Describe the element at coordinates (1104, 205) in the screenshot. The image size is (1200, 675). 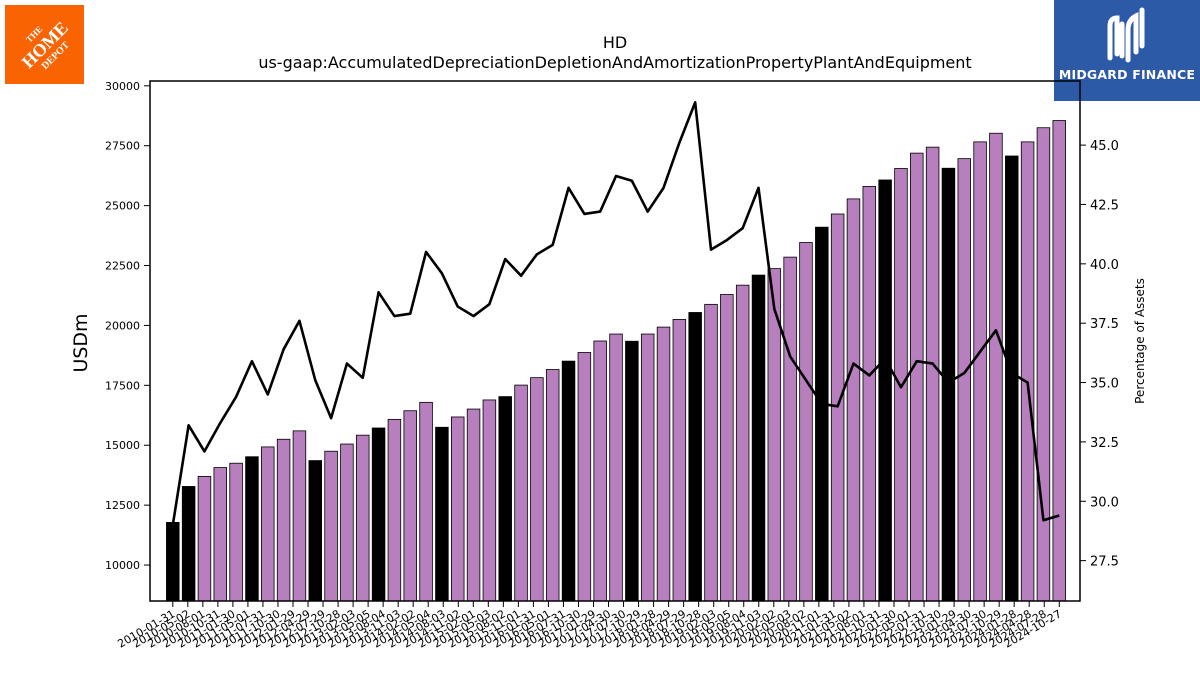
I see `right-tick-label: 42.5` at that location.